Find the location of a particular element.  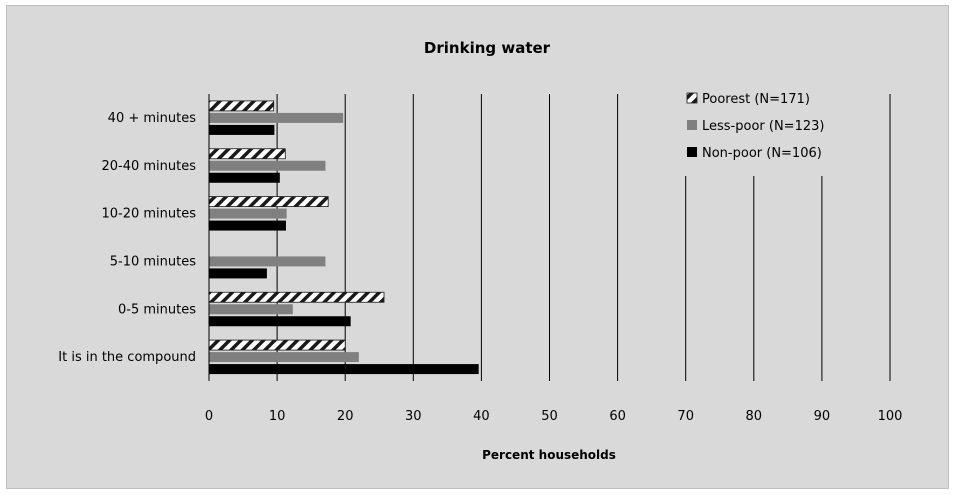

x-tick-label: 50 is located at coordinates (549, 416).